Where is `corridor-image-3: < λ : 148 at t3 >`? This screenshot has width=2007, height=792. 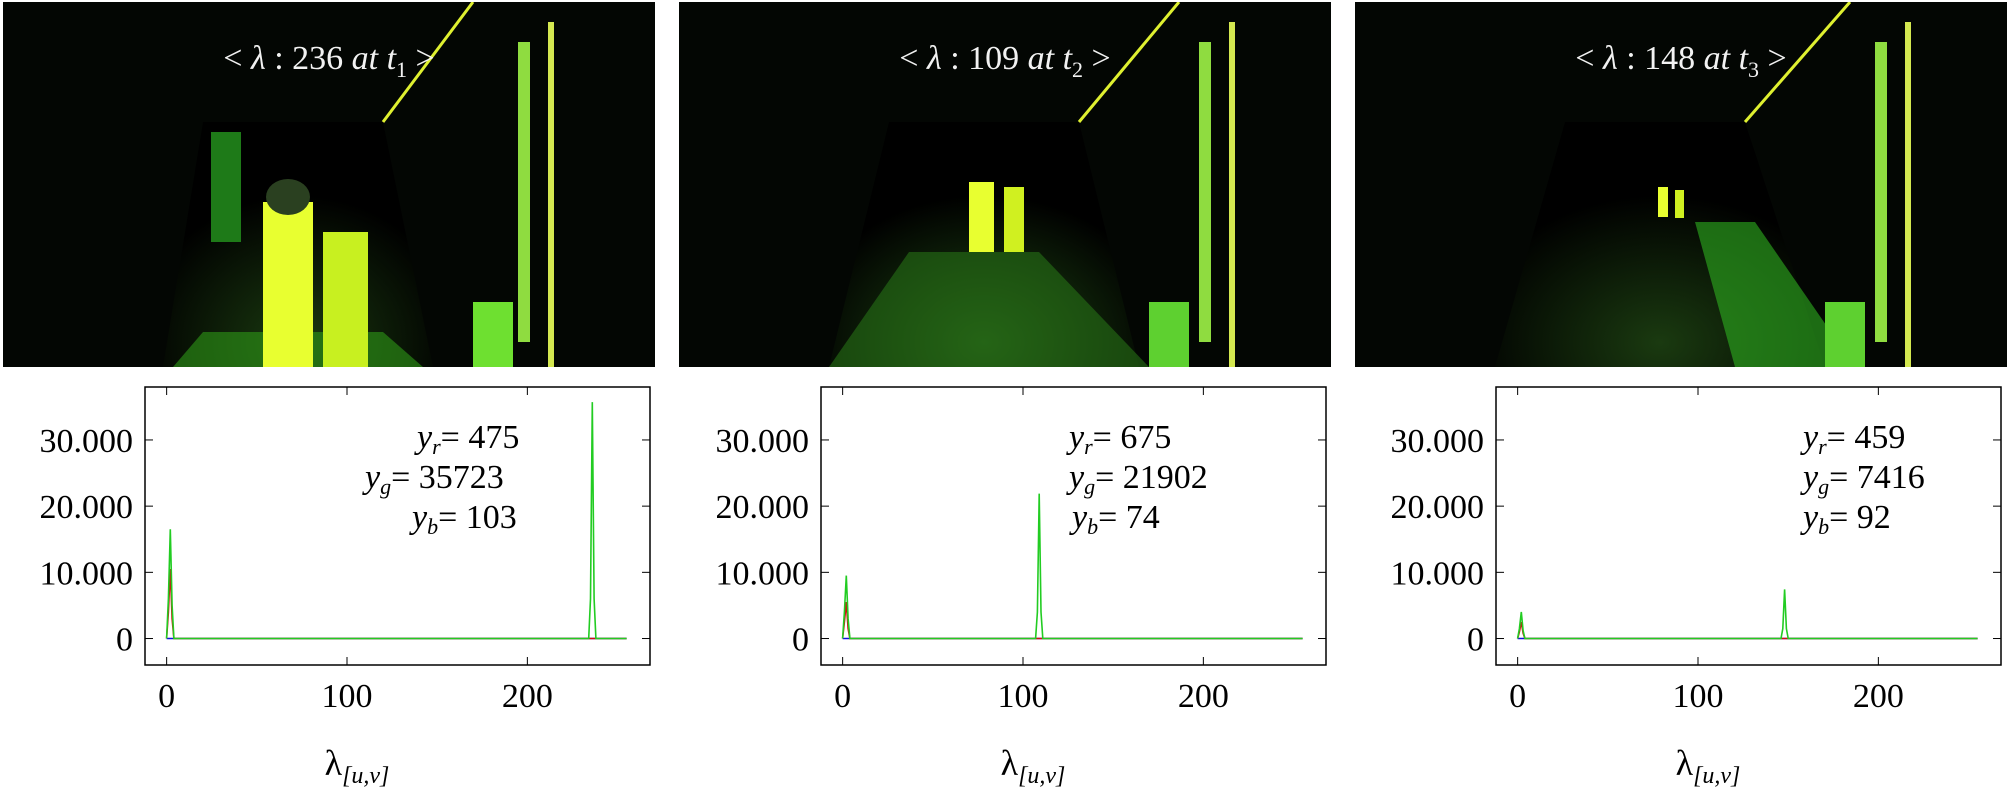
corridor-image-3: < λ : 148 at t3 > is located at coordinates (1681, 184).